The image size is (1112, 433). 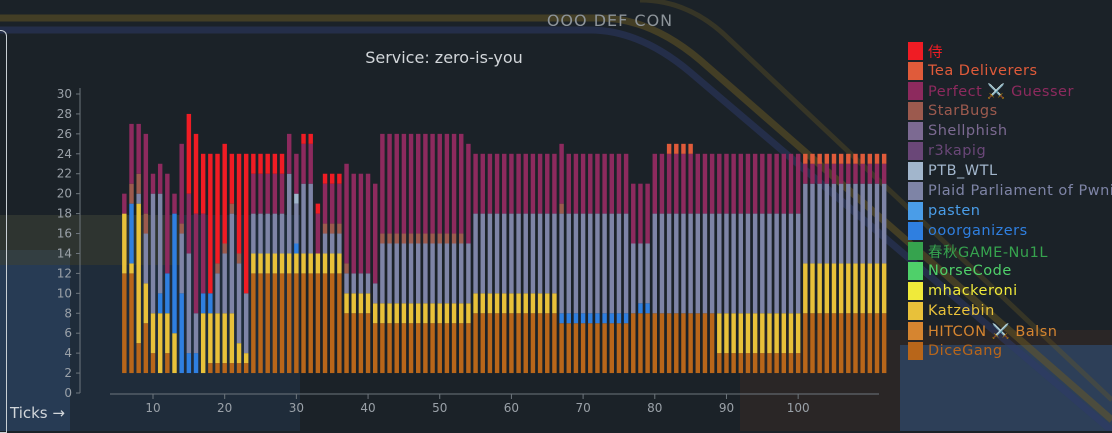 I want to click on legend-item: 侍, so click(x=1010, y=51).